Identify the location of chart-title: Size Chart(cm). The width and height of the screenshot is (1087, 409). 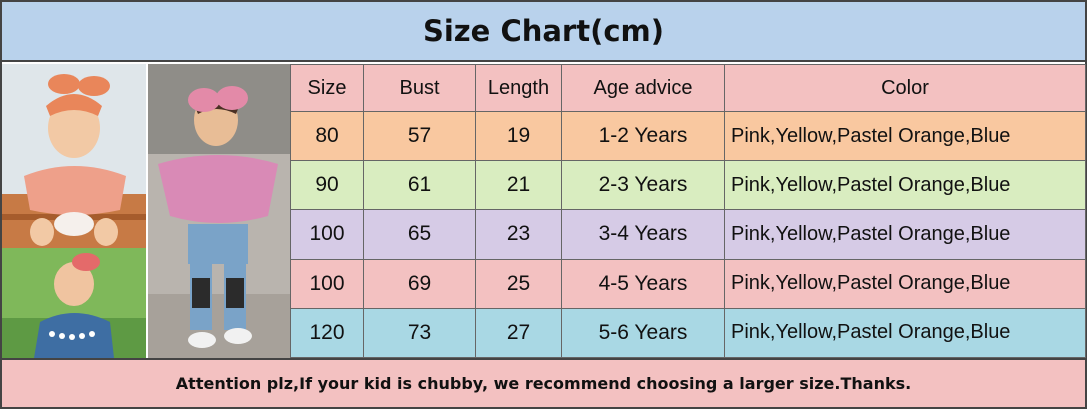
(543, 31).